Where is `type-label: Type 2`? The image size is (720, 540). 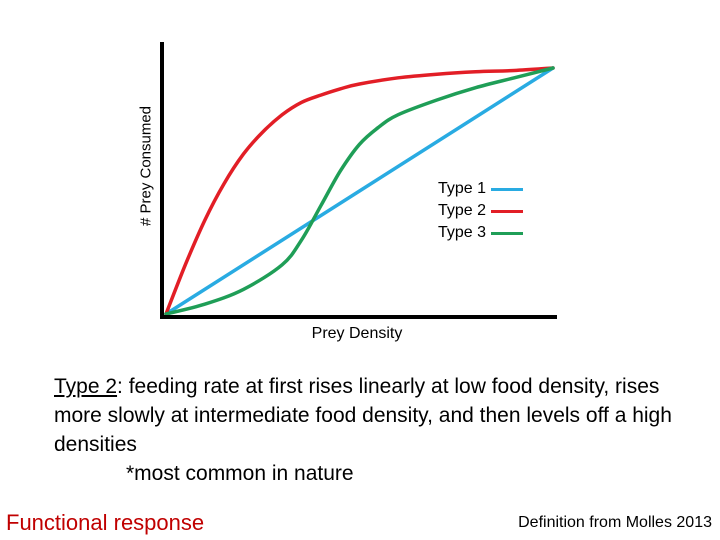 type-label: Type 2 is located at coordinates (86, 386).